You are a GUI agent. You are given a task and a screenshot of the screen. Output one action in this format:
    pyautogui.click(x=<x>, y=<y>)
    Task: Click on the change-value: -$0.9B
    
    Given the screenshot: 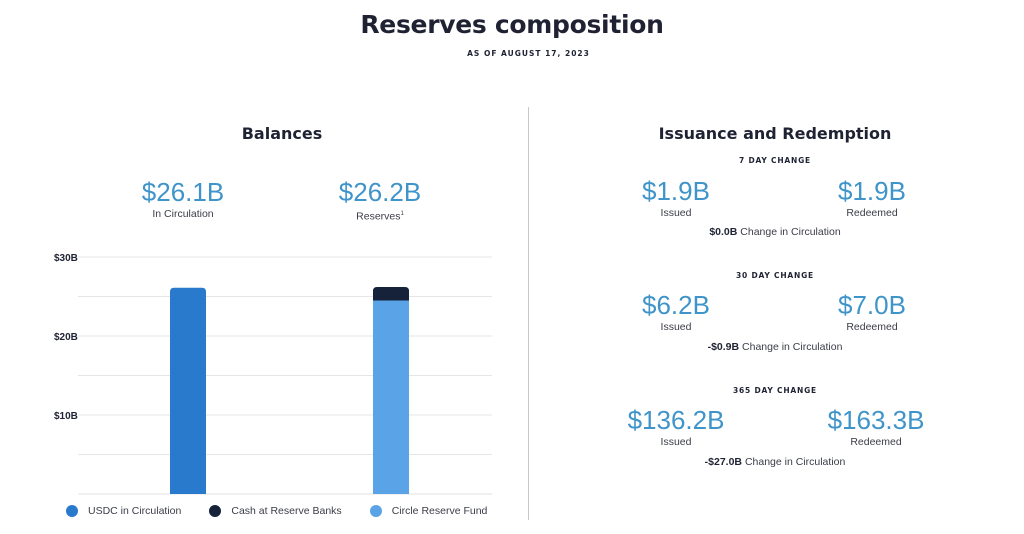 What is the action you would take?
    pyautogui.click(x=723, y=347)
    